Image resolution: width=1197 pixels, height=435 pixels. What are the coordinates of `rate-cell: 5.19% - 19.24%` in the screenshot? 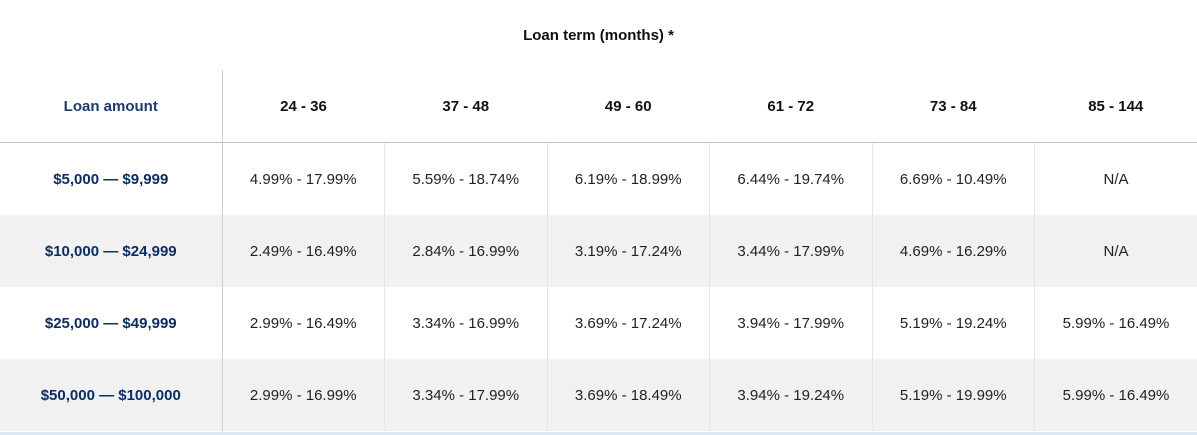 It's located at (953, 323).